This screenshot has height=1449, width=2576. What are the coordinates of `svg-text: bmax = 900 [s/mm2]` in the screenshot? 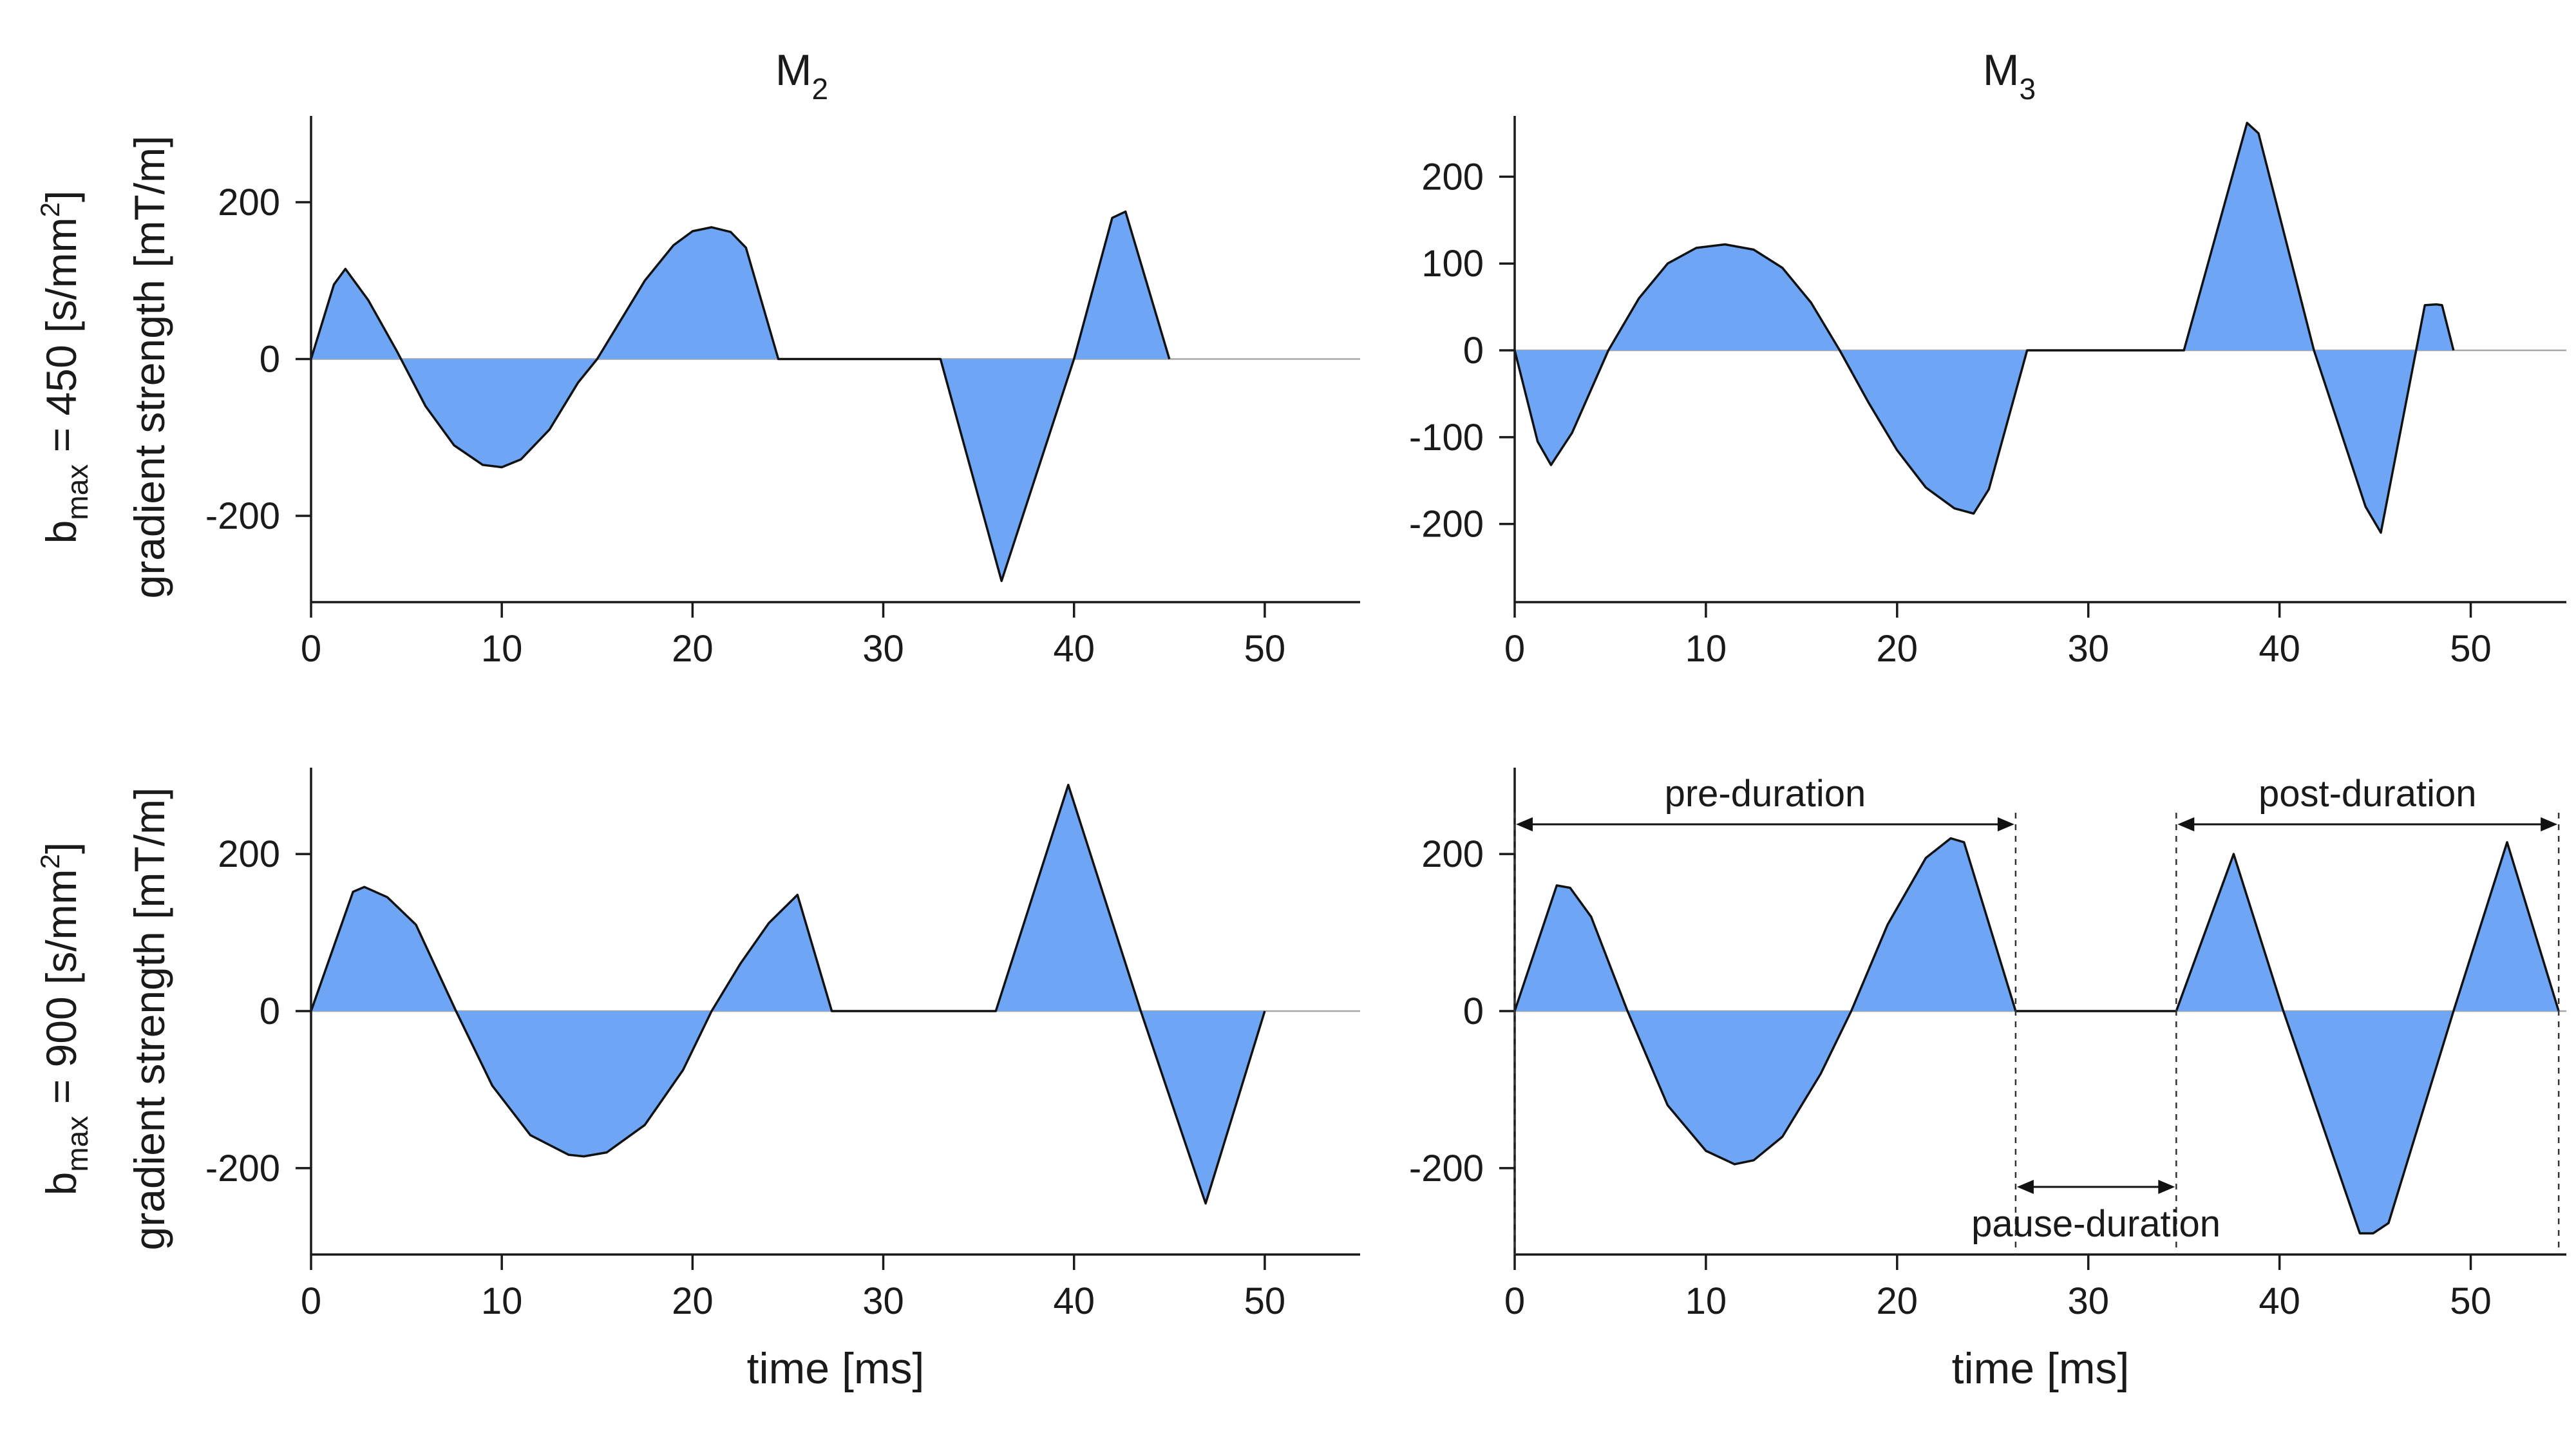 It's located at (64, 1019).